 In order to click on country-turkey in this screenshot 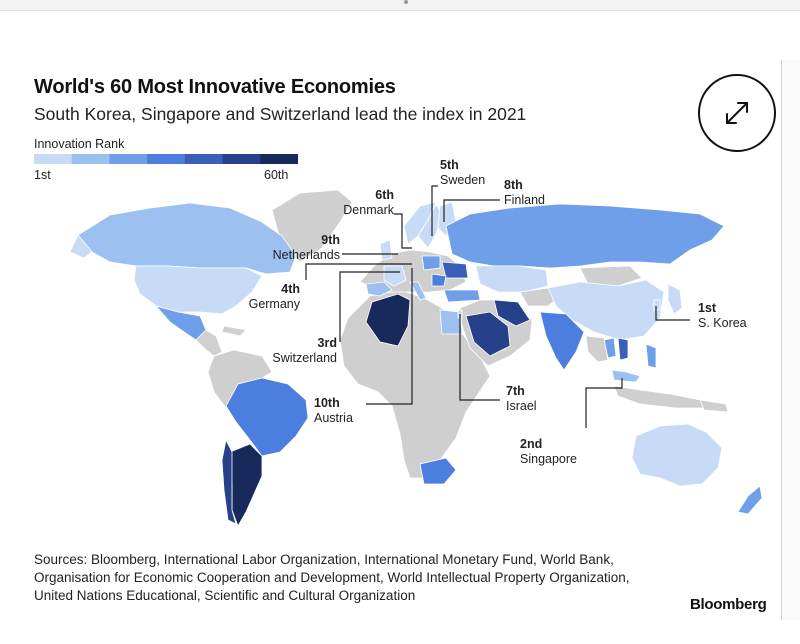, I will do `click(462, 296)`.